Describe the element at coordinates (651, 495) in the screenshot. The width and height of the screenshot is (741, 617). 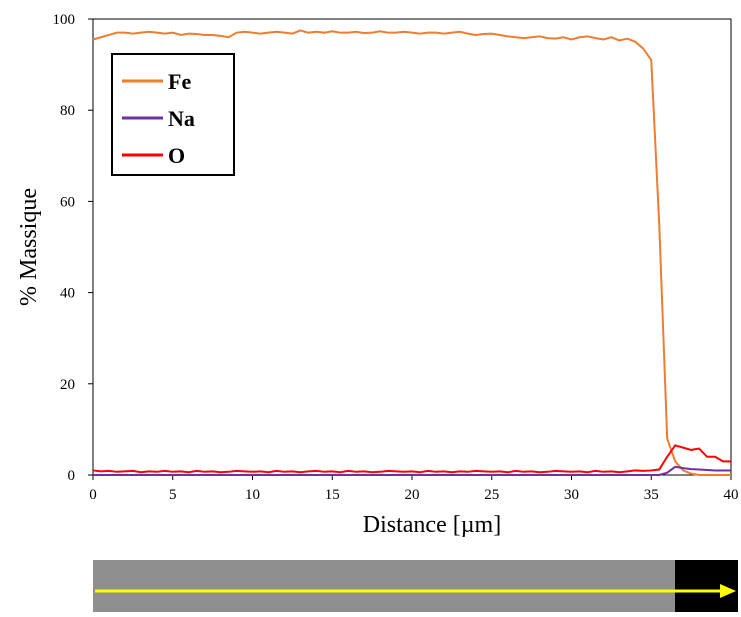
I see `x-tick-label: 35` at that location.